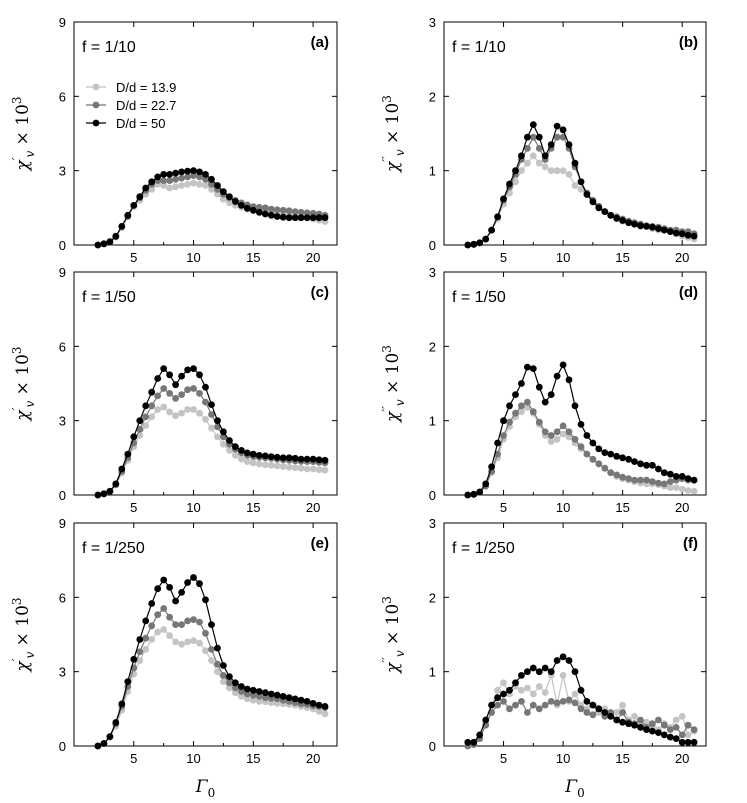  I want to click on f-annotation: f = 1/250, so click(483, 548).